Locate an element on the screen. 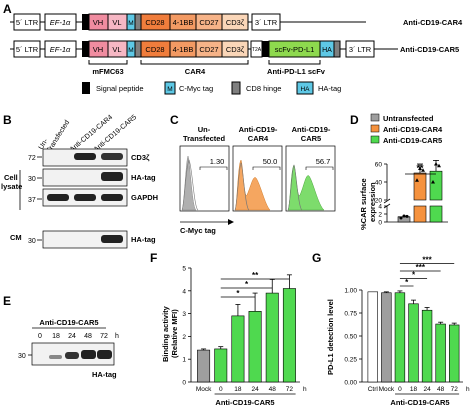 This screenshot has width=474, height=409. d-tick-label: 20 is located at coordinates (379, 201).